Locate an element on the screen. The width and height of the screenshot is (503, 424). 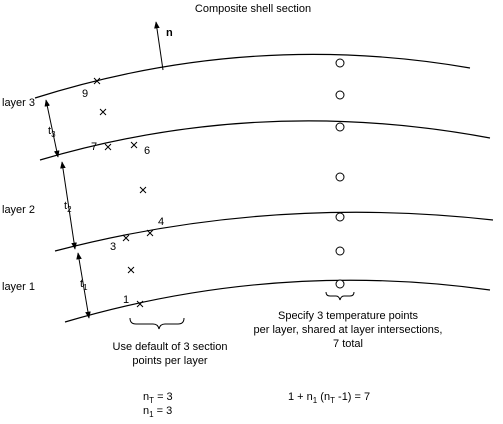
temperature-points is located at coordinates (340, 173).